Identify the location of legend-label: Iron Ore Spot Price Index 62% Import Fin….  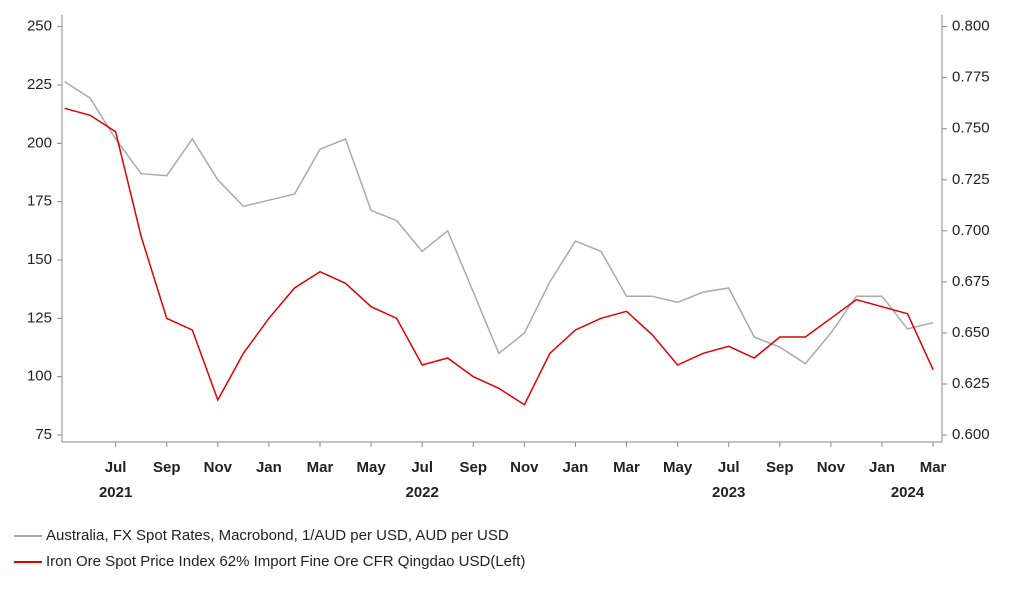
(285, 561).